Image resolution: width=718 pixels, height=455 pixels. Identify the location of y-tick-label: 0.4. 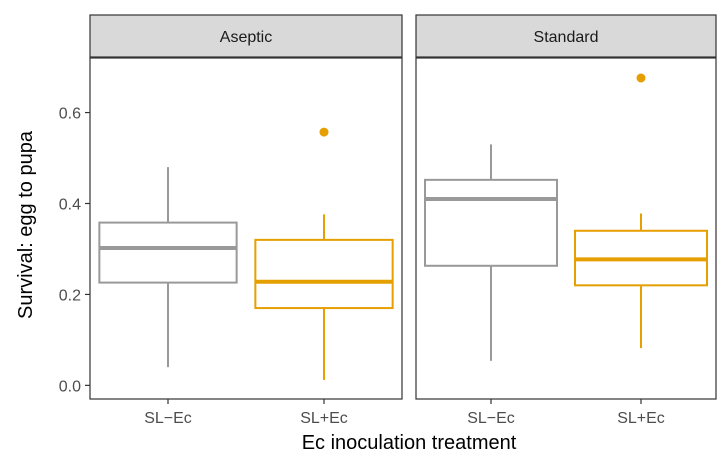
(70, 204).